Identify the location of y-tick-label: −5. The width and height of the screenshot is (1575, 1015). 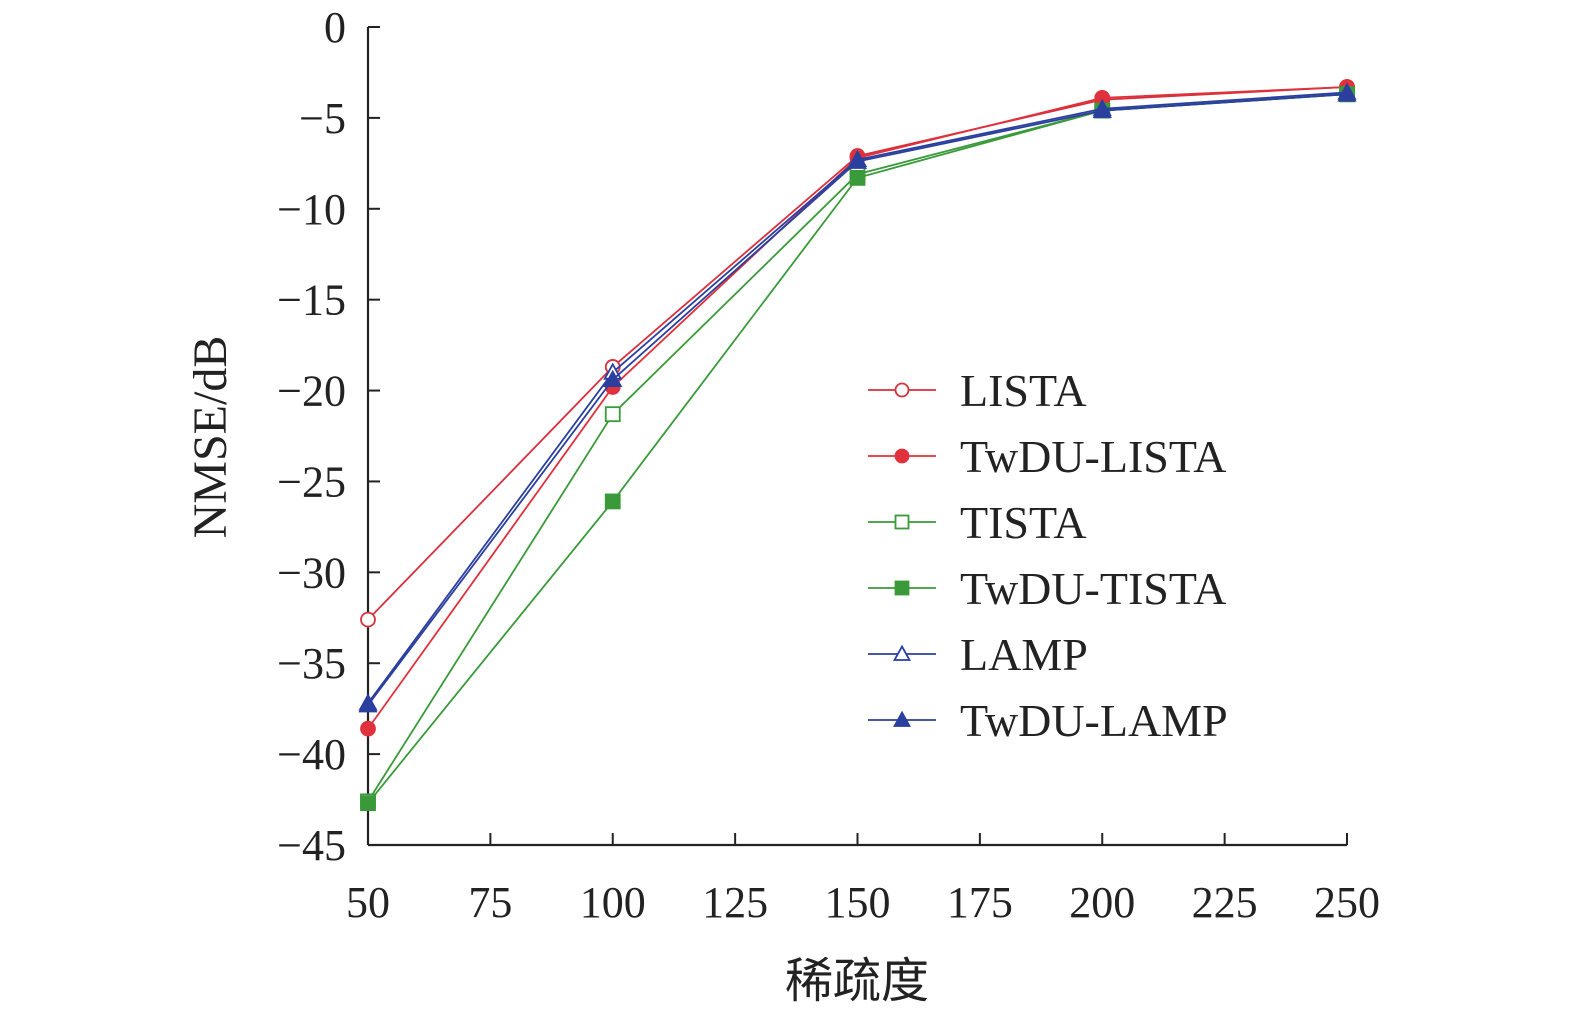
(322, 118).